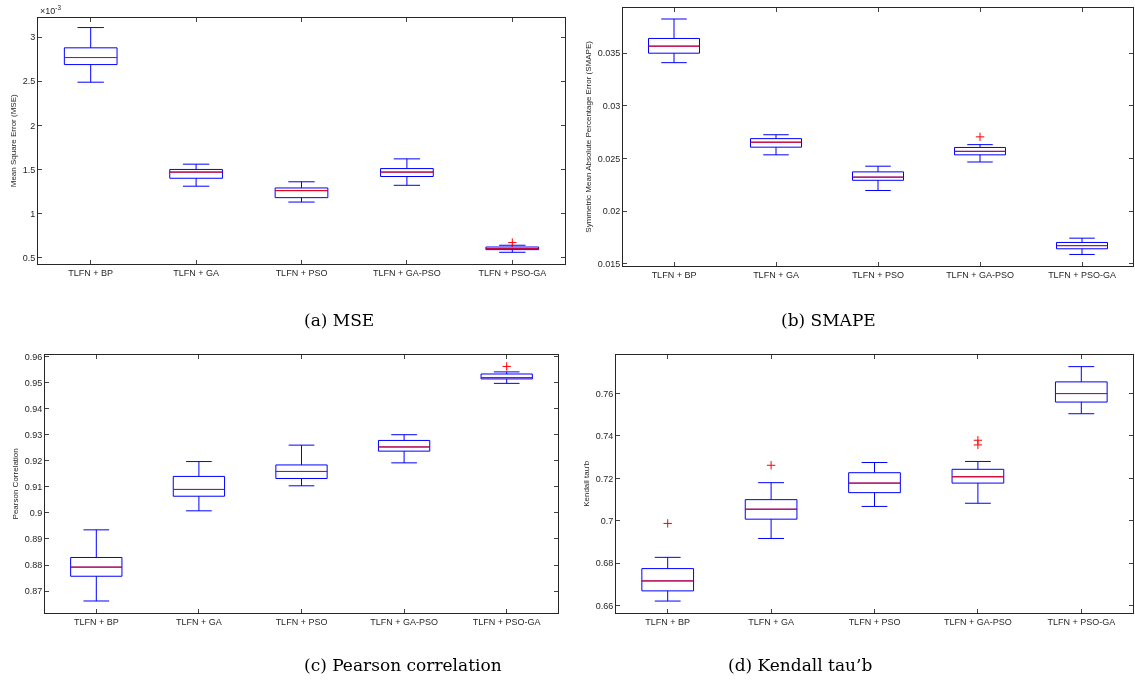 This screenshot has height=700, width=1135. Describe the element at coordinates (36, 513) in the screenshot. I see `y-tick-label: 0.9` at that location.